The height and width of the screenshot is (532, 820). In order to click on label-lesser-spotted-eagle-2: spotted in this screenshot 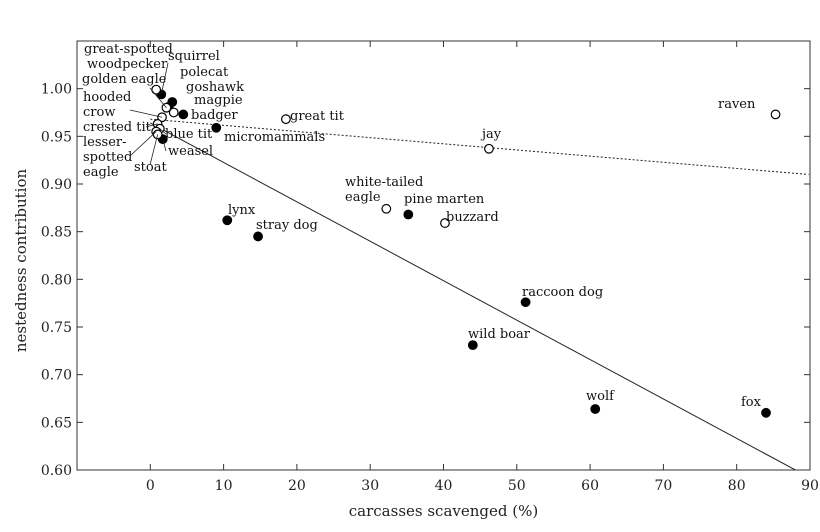, I will do `click(107, 157)`.